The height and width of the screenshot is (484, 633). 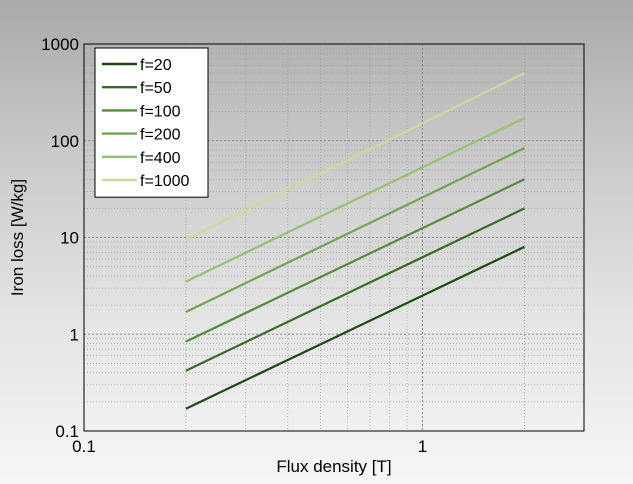 I want to click on y-tick-label: 1000, so click(x=60, y=44).